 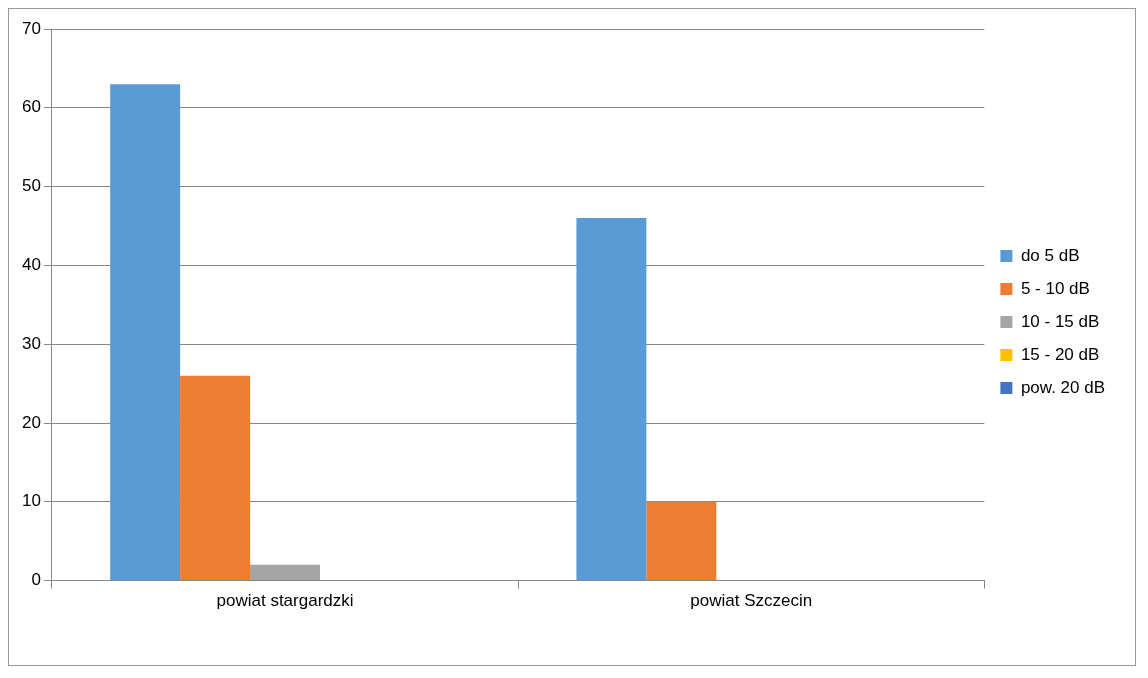 What do you see at coordinates (1055, 288) in the screenshot?
I see `legend-label: 5 - 10 dB` at bounding box center [1055, 288].